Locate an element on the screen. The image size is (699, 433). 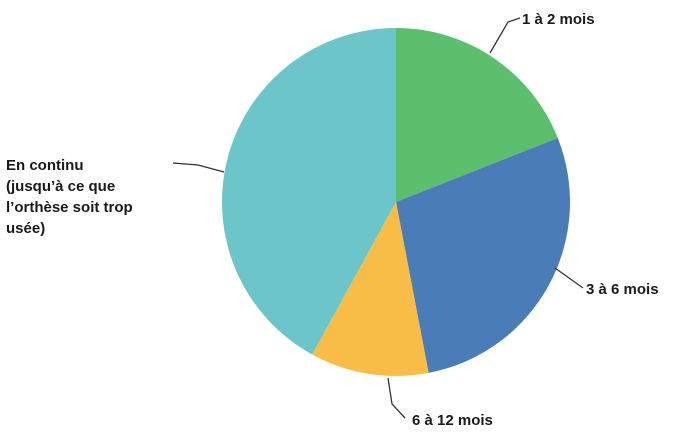
slice-label-line: En continu is located at coordinates (45, 165).